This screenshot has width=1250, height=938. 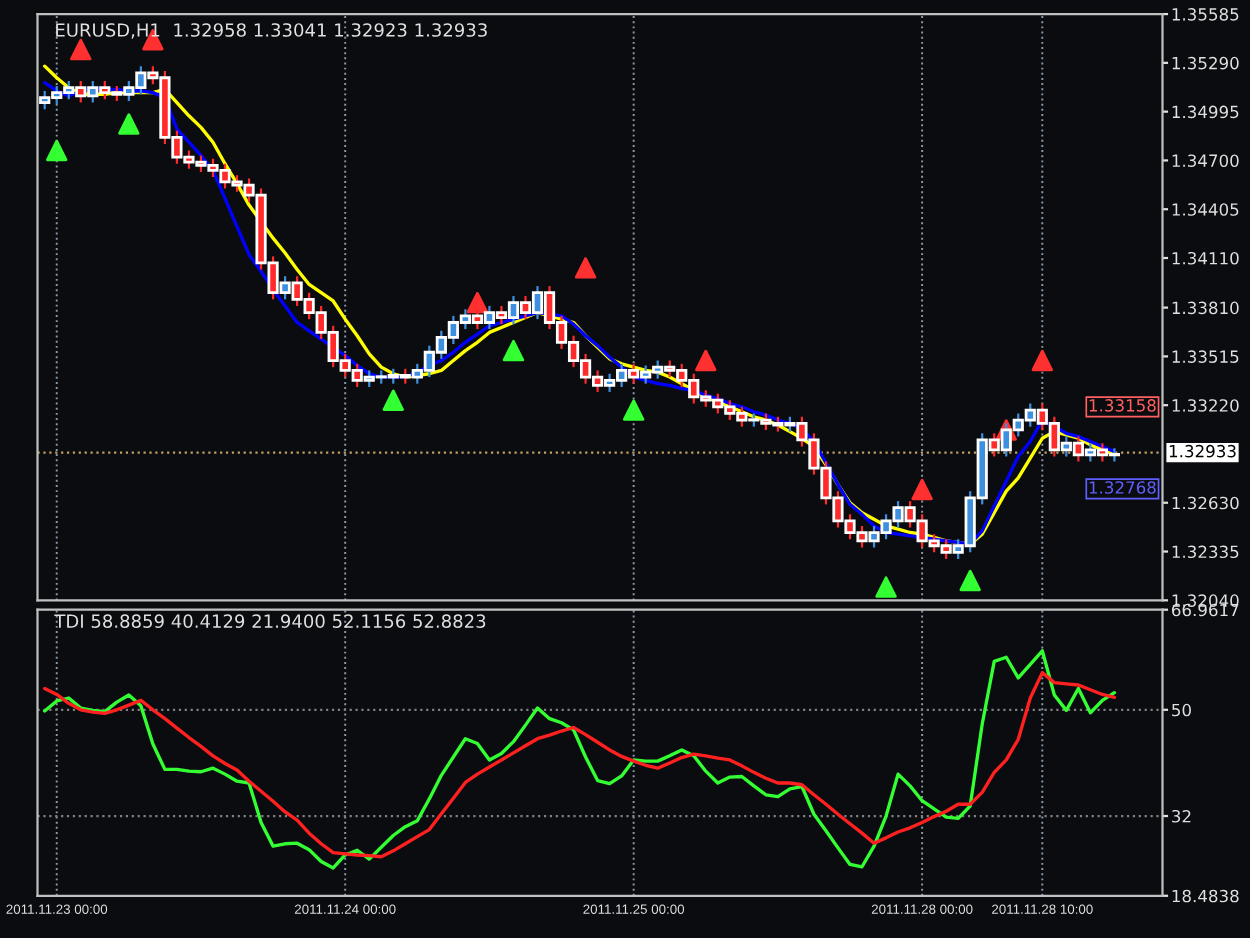 I want to click on y-tick-label: 1.33220, so click(x=1205, y=405).